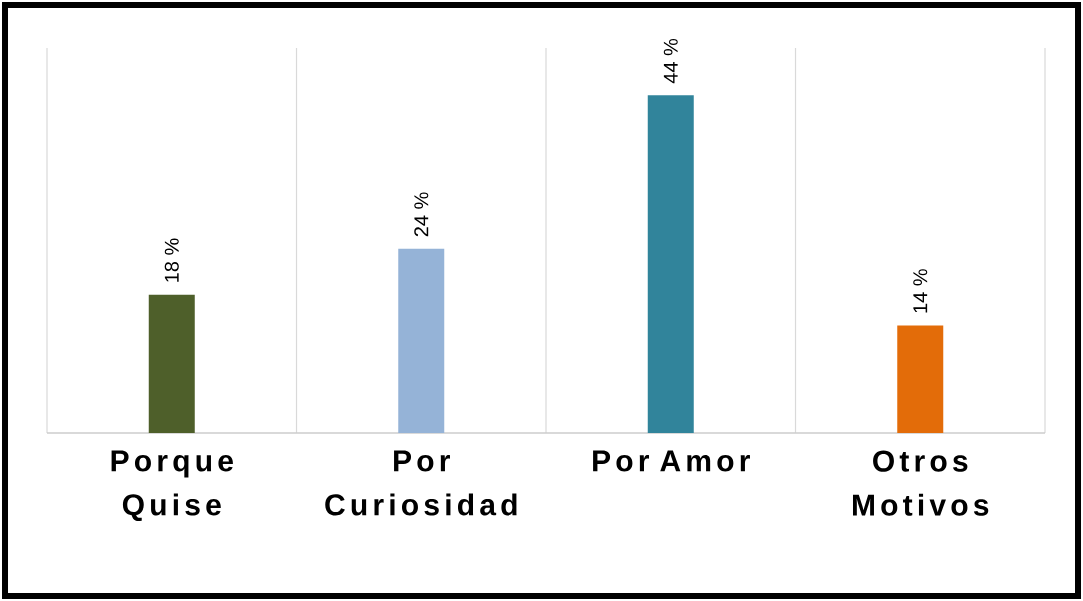 This screenshot has height=601, width=1083. What do you see at coordinates (920, 291) in the screenshot?
I see `data-label: 14 %` at bounding box center [920, 291].